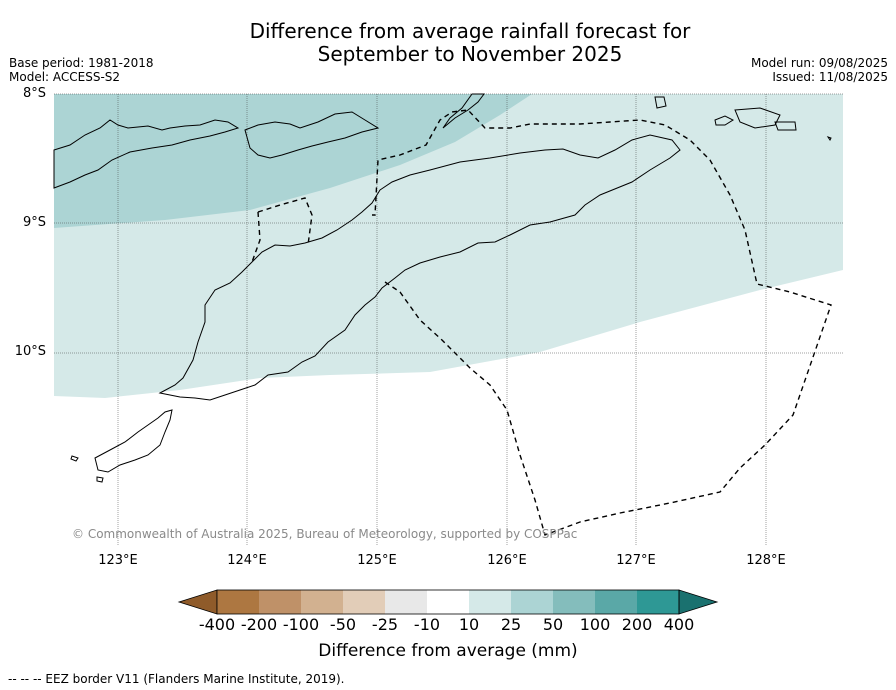 The width and height of the screenshot is (896, 690). Describe the element at coordinates (595, 624) in the screenshot. I see `colorbar-tick-label: 100` at that location.